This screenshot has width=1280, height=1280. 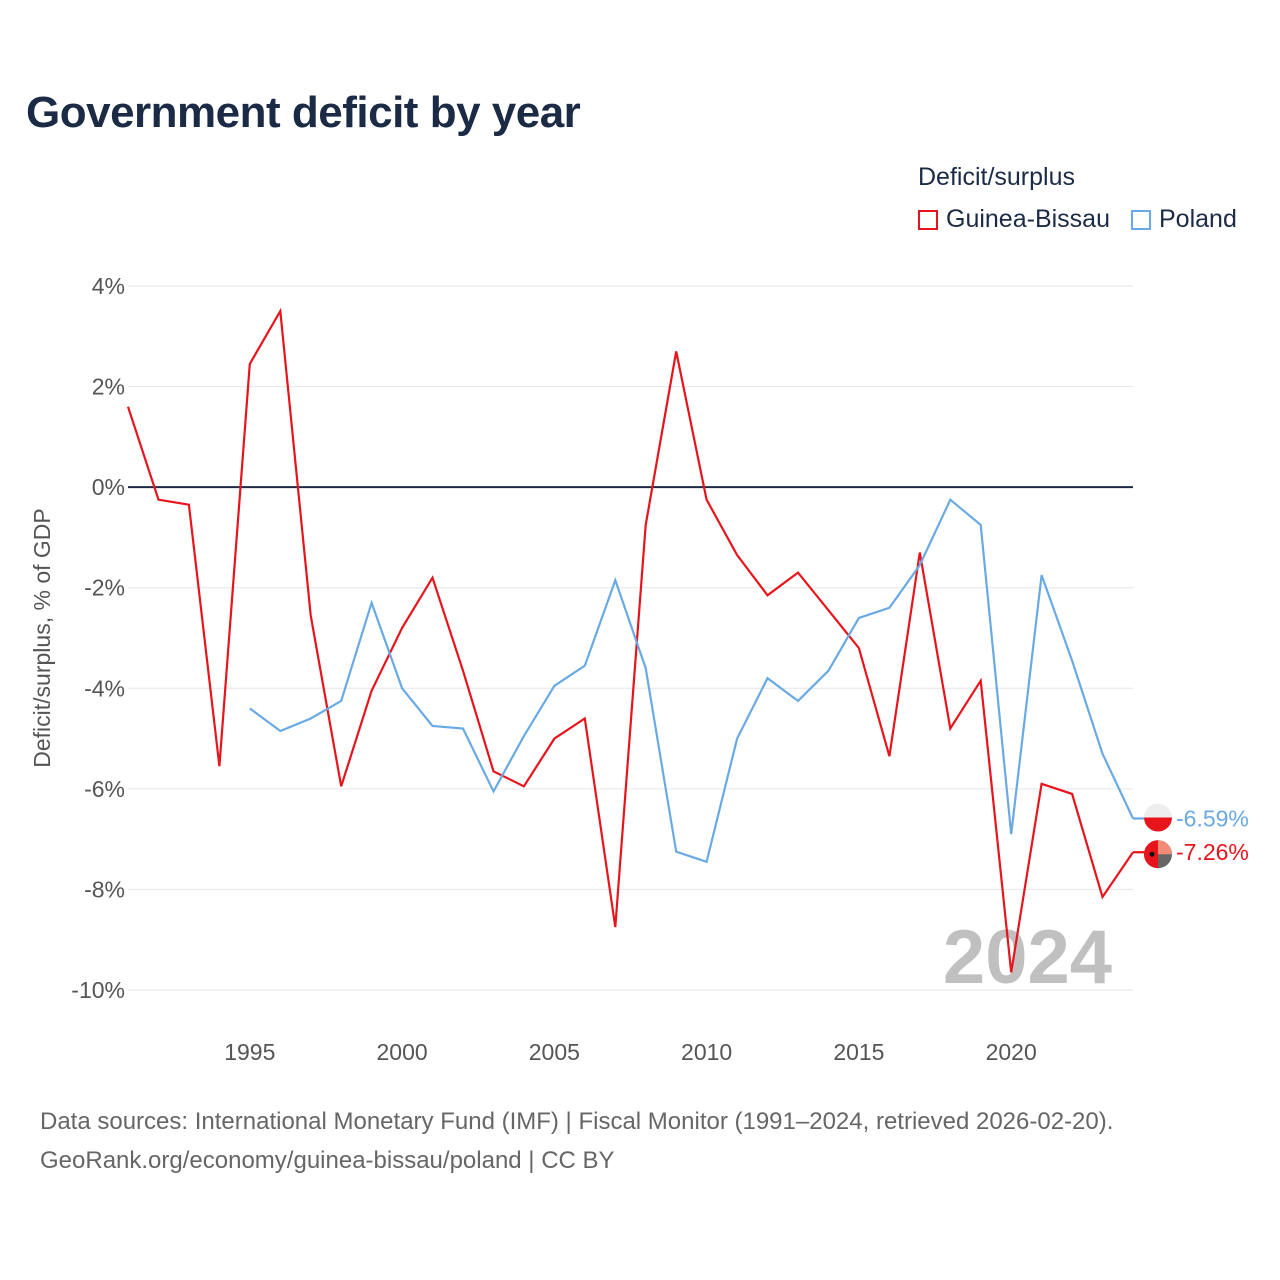 I want to click on legend-item-poland: Poland, so click(x=1184, y=219).